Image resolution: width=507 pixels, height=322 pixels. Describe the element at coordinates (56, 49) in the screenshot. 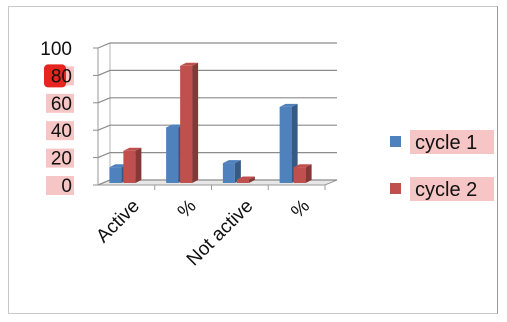

I see `y-tick-label: 100` at that location.